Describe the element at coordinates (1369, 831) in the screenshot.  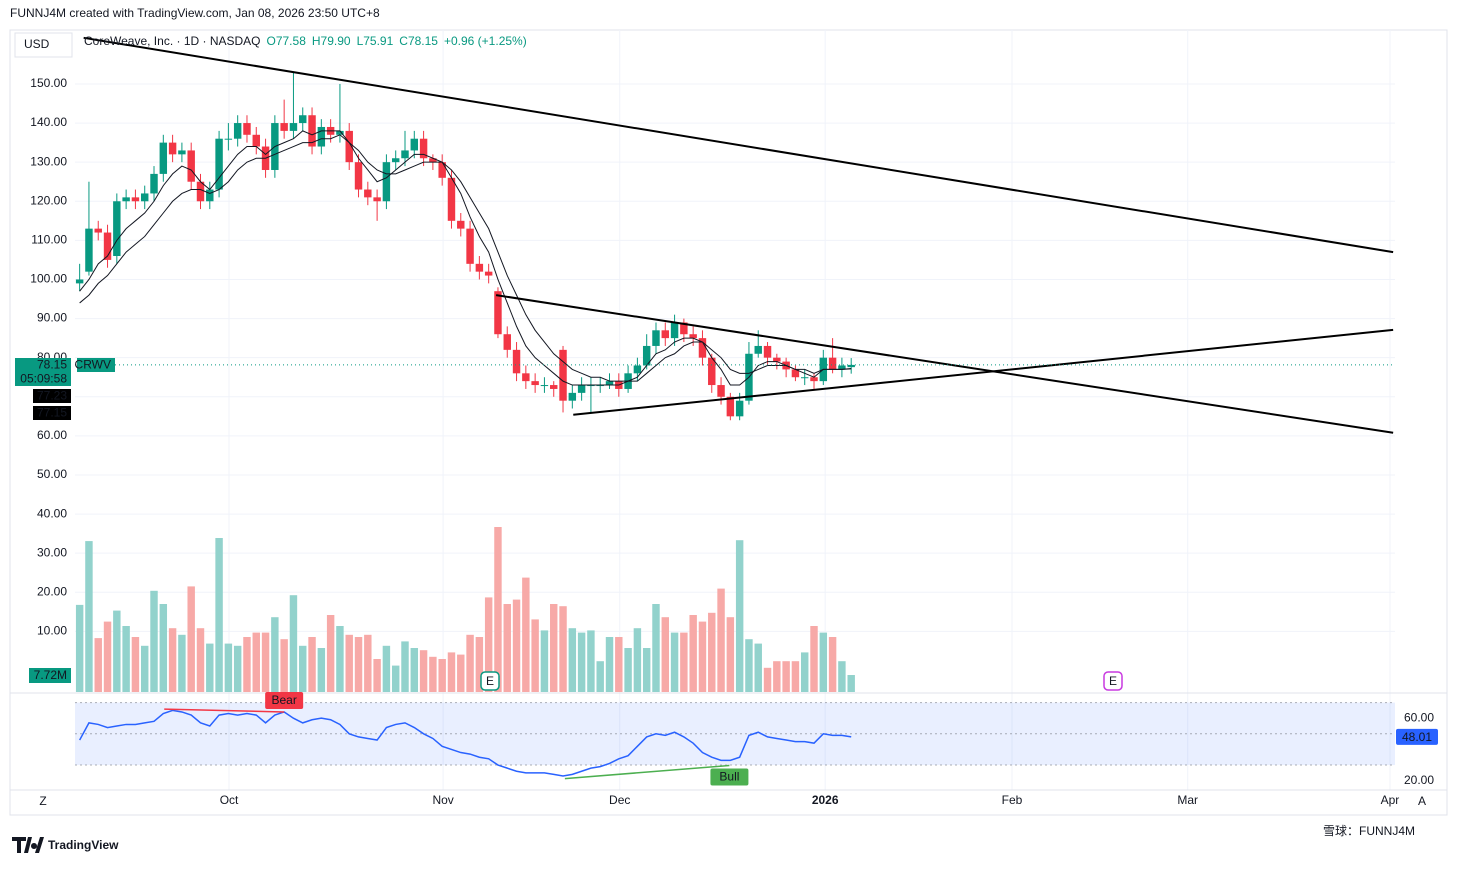
I see `watermark: 雪球：FUNNJ4M` at that location.